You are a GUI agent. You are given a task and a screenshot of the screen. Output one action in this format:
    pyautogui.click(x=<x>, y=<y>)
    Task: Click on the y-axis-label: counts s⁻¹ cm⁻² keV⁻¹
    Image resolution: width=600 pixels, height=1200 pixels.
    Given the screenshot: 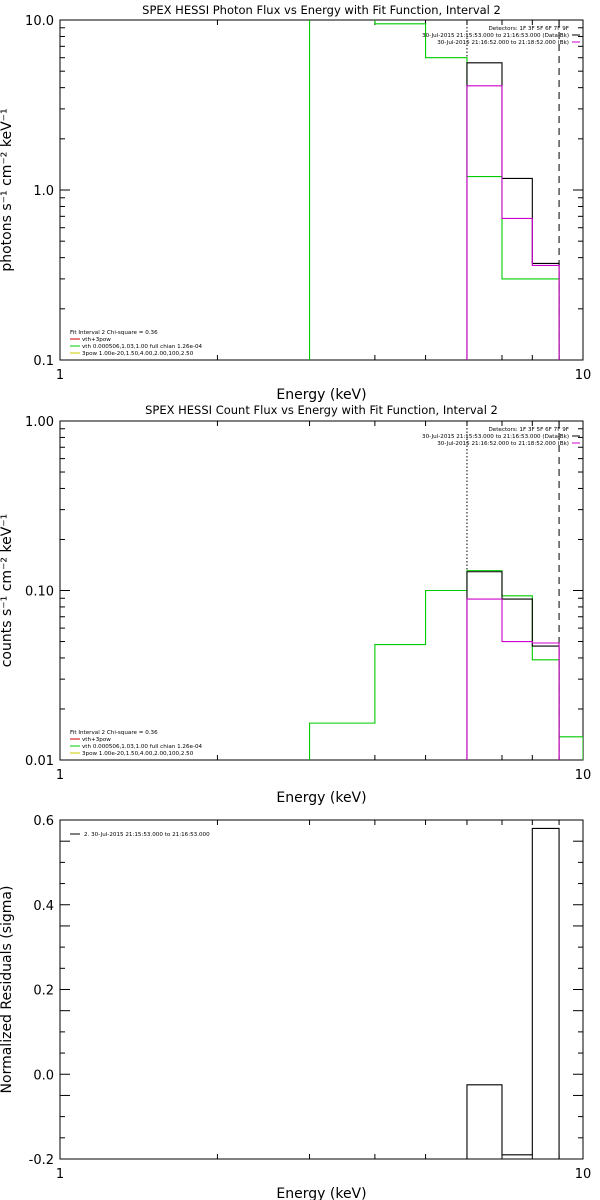 What is the action you would take?
    pyautogui.click(x=7, y=591)
    